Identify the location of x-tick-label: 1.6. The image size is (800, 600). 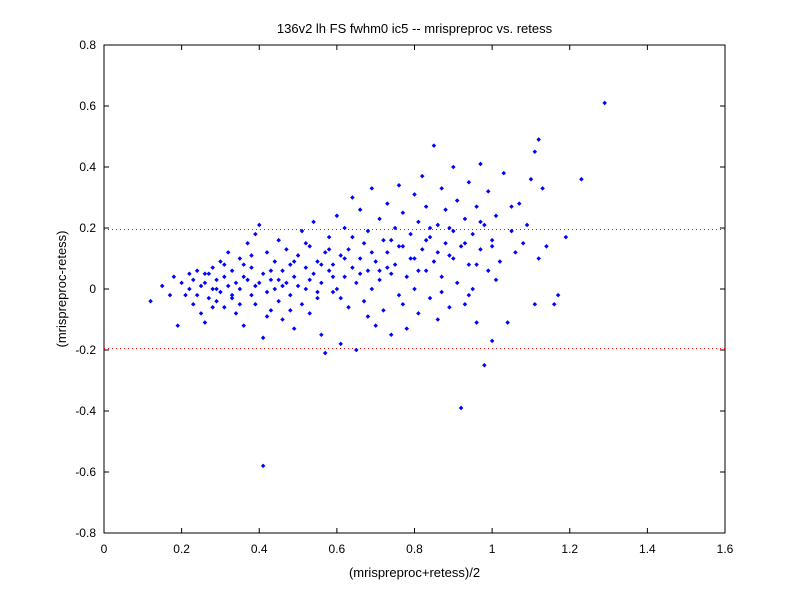
(725, 549).